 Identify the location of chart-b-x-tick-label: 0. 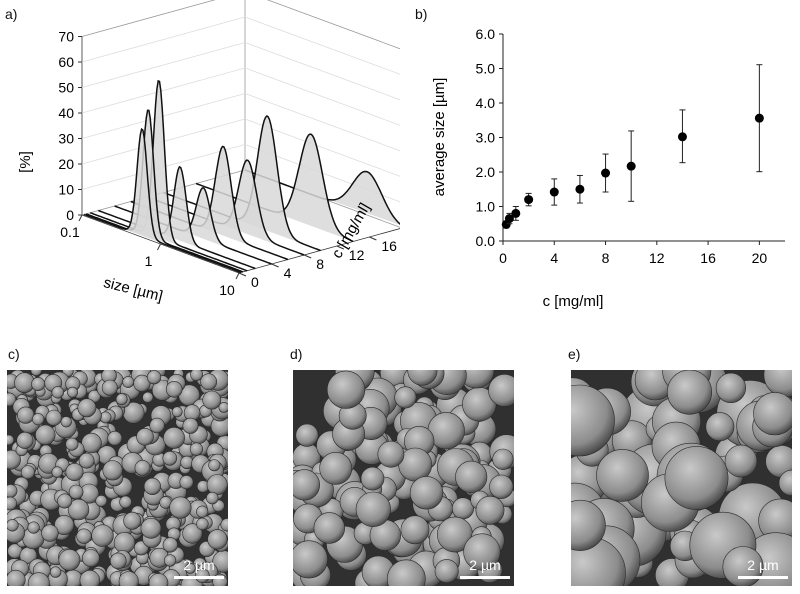
(503, 258).